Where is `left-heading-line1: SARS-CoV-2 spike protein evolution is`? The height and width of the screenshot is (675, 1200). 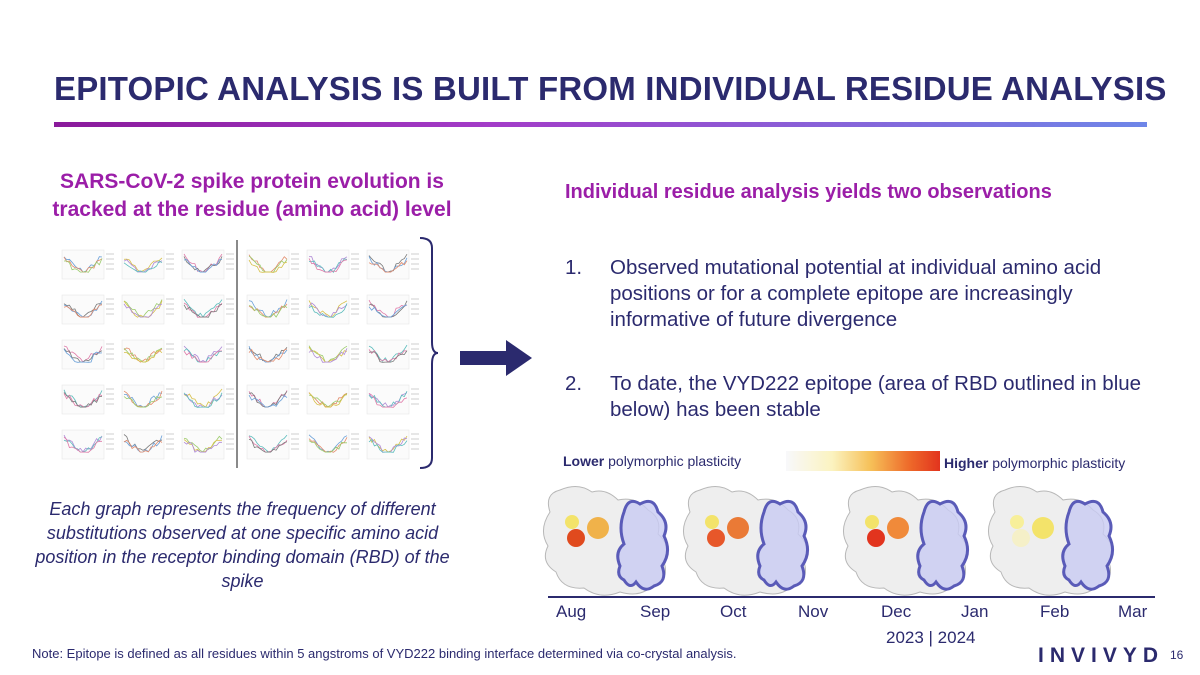
left-heading-line1: SARS-CoV-2 spike protein evolution is is located at coordinates (252, 181).